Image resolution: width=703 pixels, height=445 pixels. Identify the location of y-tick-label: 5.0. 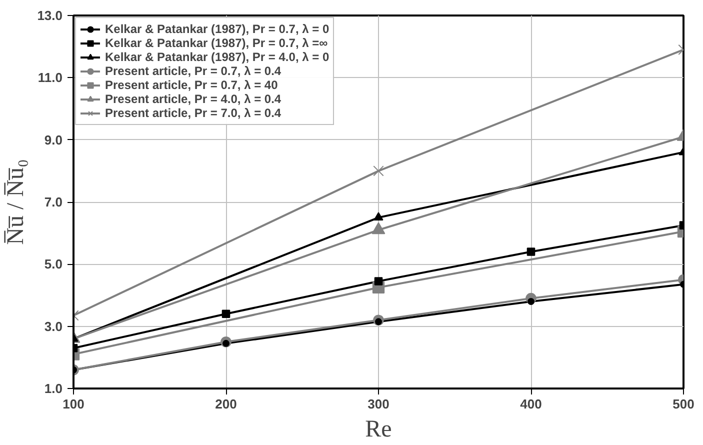
(53, 264).